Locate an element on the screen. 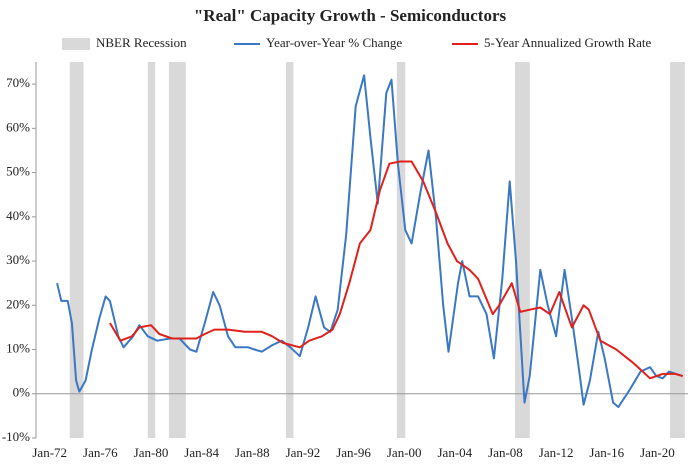  x-tick-label: Jan-92 is located at coordinates (303, 452).